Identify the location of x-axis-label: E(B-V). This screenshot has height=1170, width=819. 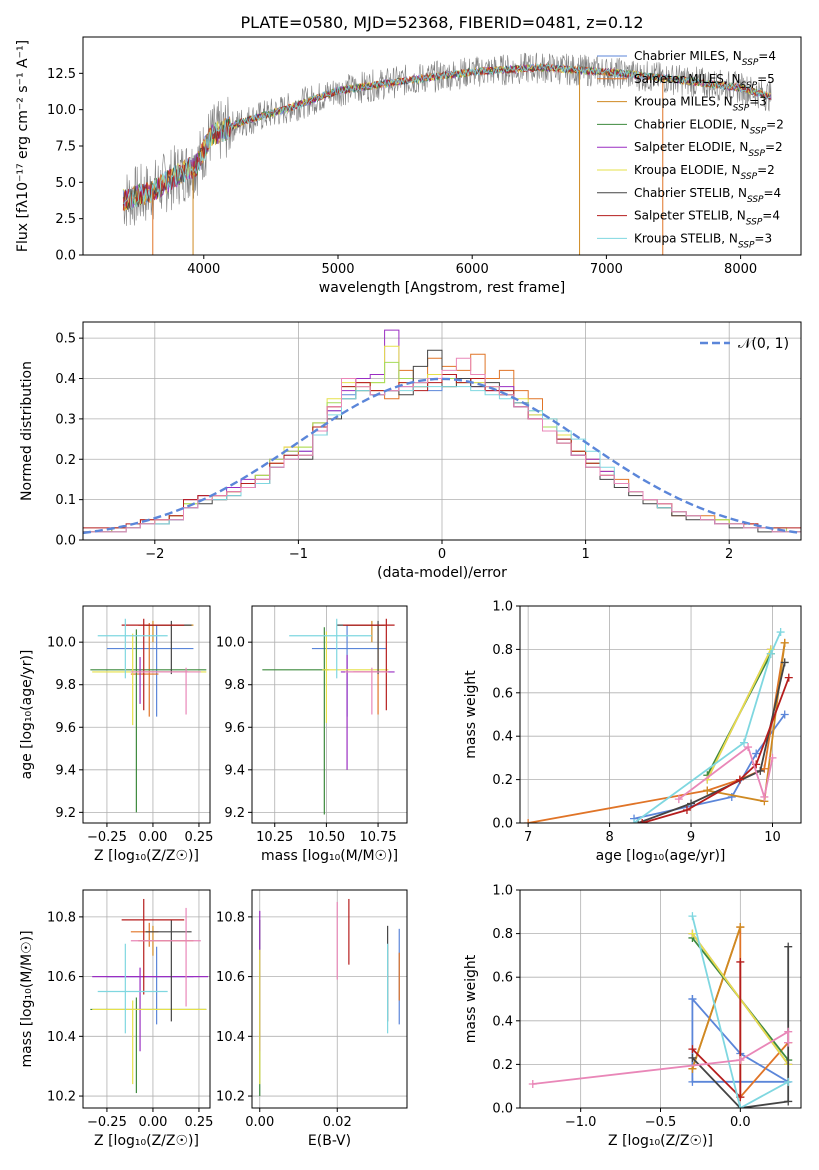
(329, 1141).